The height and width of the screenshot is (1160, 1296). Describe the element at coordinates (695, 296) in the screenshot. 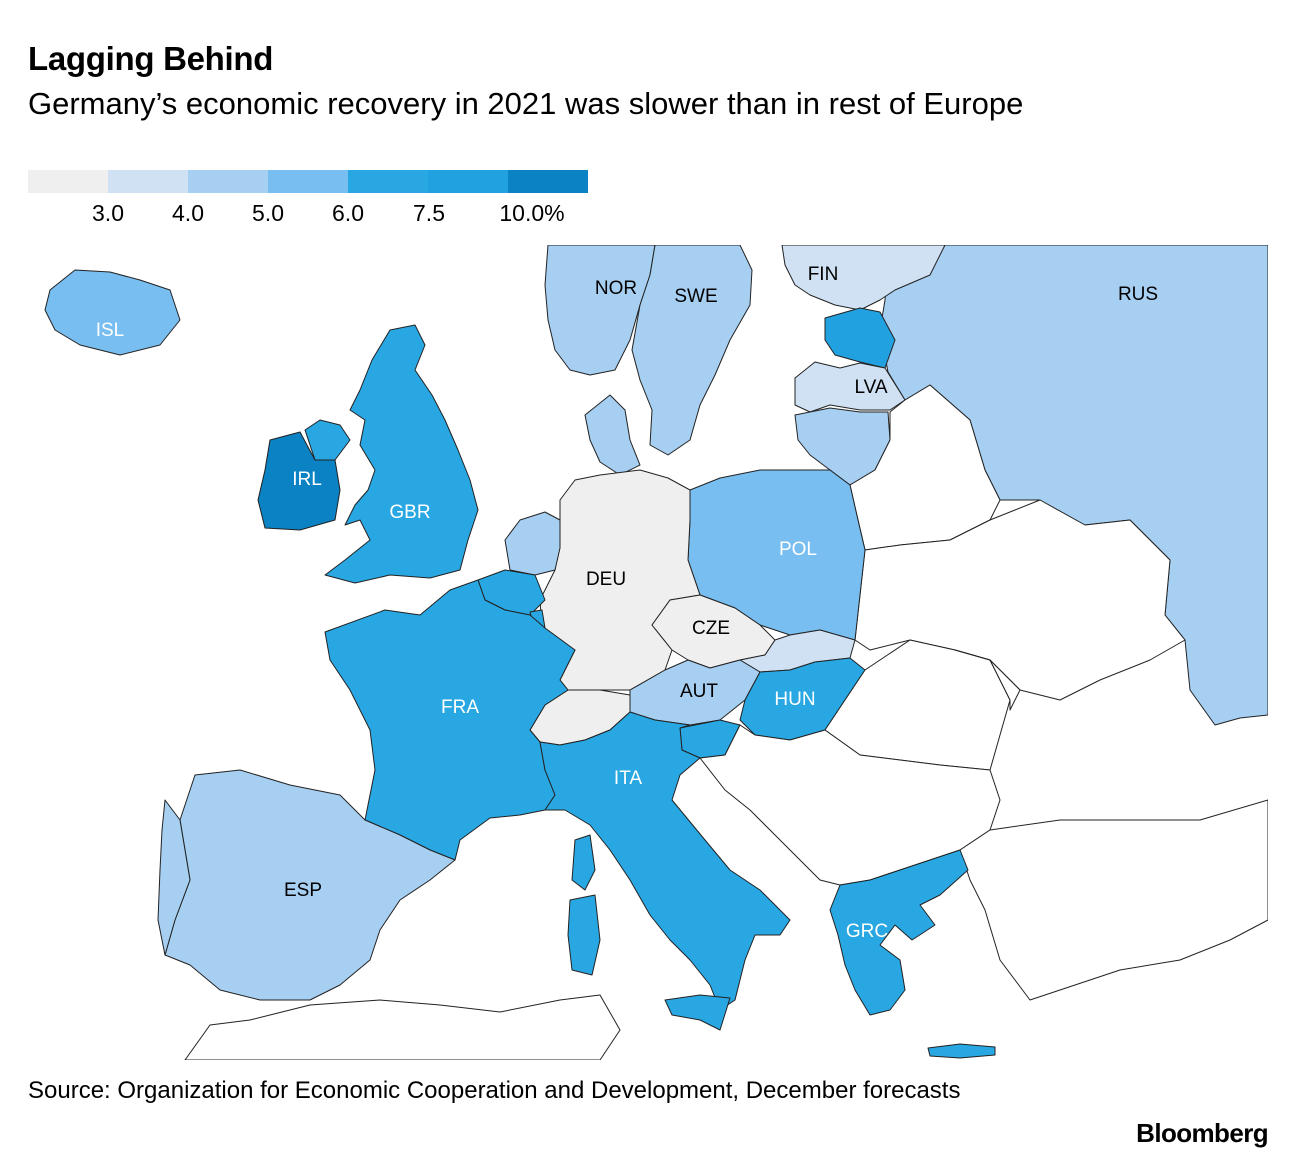

I see `map-label-swe: SWE` at that location.